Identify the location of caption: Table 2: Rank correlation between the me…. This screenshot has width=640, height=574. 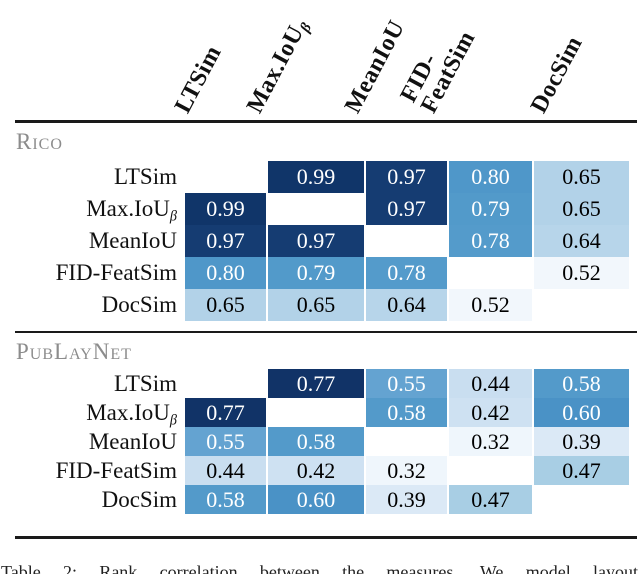
(319, 568).